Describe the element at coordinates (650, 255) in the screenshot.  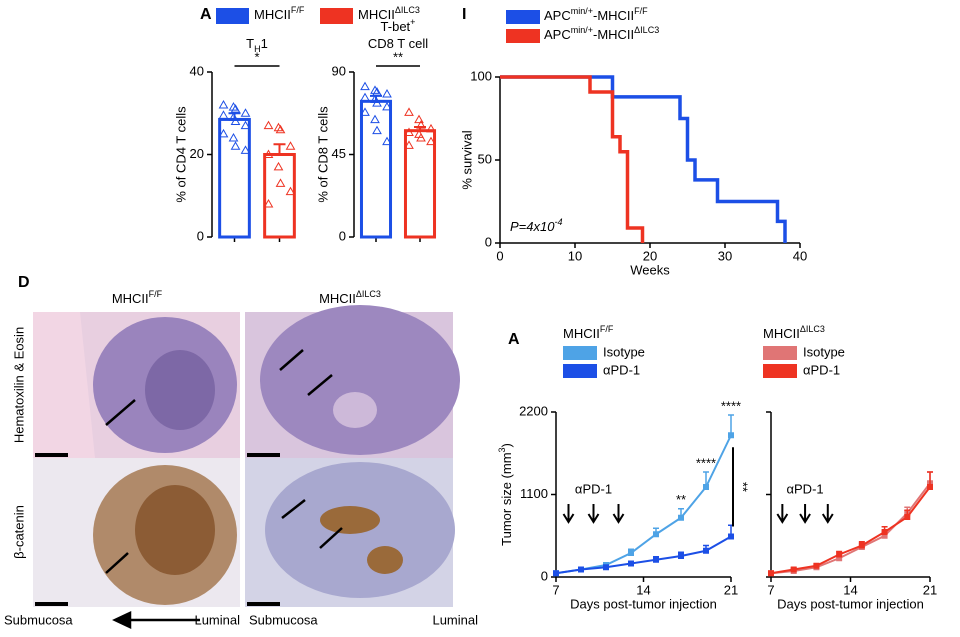
I see `x-tick-label: 20` at that location.